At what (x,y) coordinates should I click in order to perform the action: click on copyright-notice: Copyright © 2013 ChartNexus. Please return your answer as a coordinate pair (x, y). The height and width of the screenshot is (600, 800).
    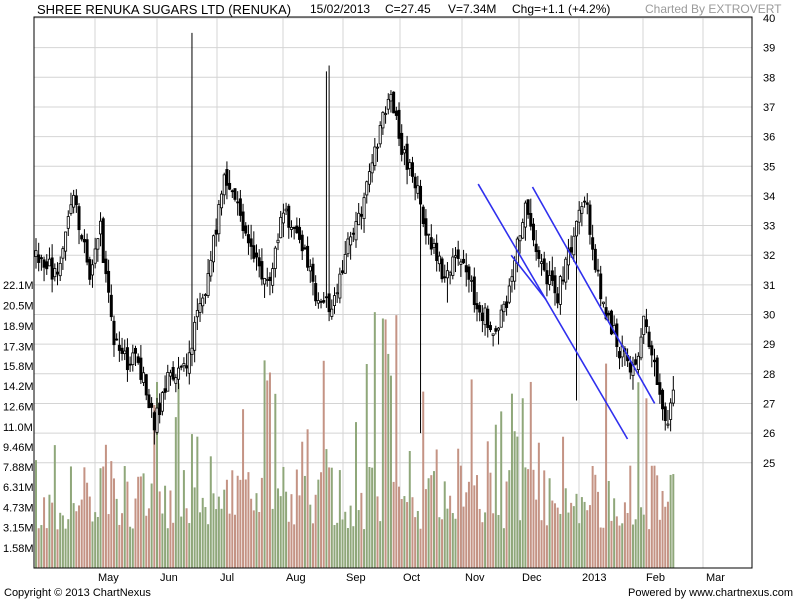
    Looking at the image, I should click on (77, 593).